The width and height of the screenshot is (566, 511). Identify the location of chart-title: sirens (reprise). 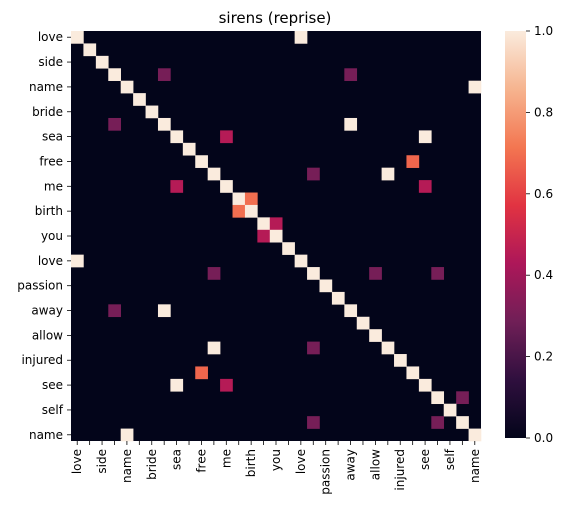
(275, 18).